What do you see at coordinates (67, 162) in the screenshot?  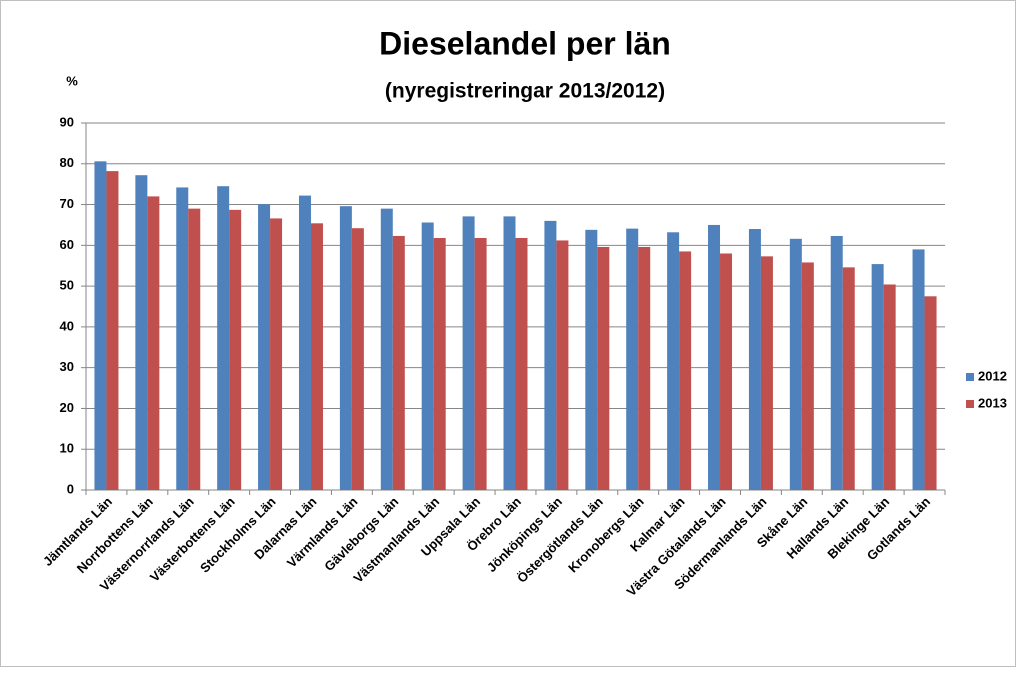 I see `y-tick-label: 80` at bounding box center [67, 162].